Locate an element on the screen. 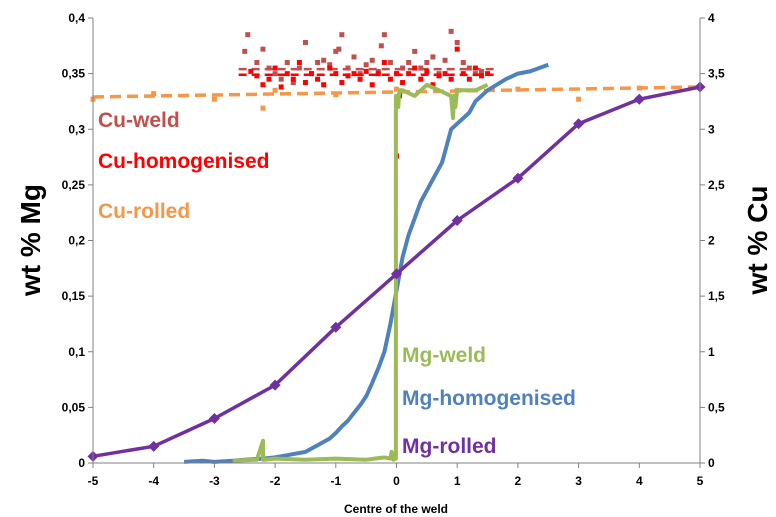 Image resolution: width=776 pixels, height=517 pixels. y-left-tick-label: 0,2 is located at coordinates (76, 241).